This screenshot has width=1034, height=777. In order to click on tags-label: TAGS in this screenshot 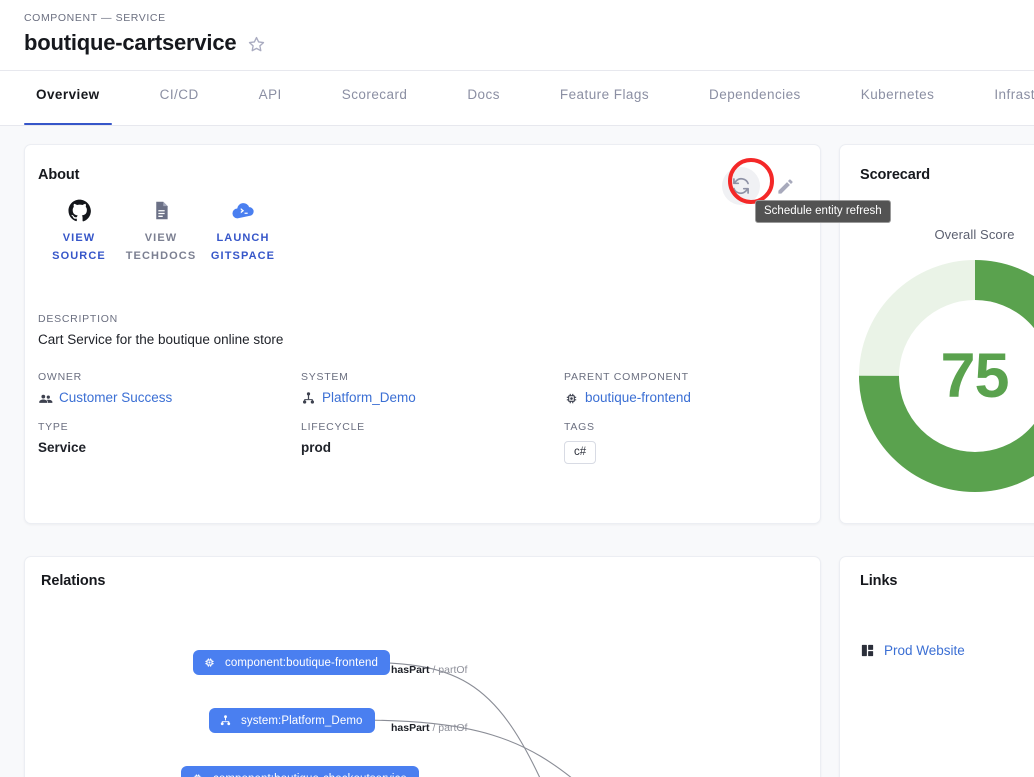, I will do `click(579, 427)`.